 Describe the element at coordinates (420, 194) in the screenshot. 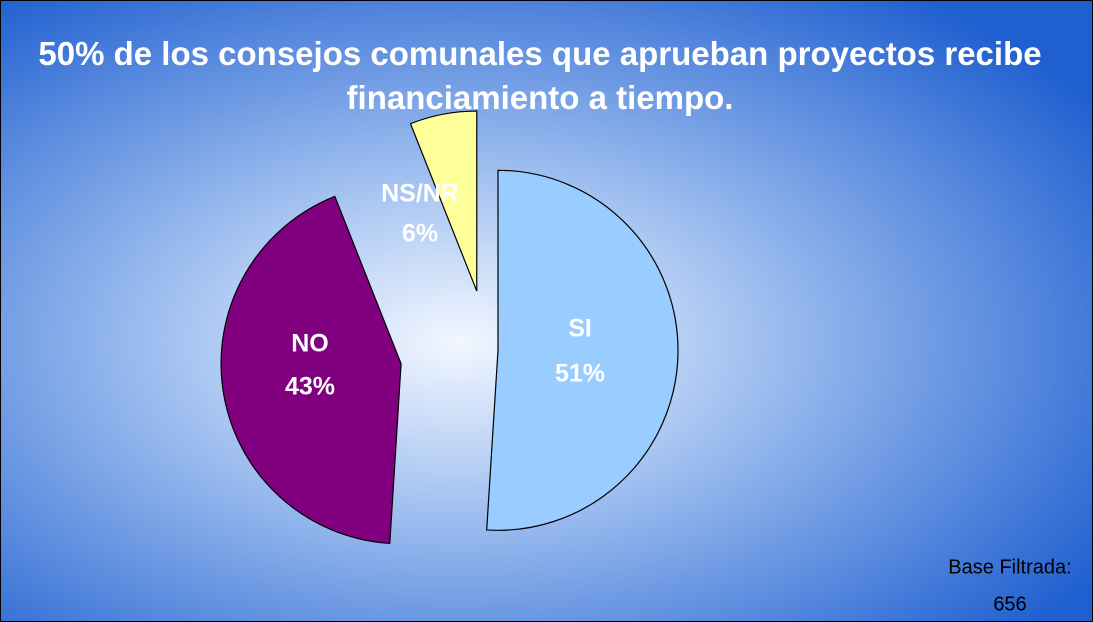

I see `slice-category-label: NS/NR` at that location.